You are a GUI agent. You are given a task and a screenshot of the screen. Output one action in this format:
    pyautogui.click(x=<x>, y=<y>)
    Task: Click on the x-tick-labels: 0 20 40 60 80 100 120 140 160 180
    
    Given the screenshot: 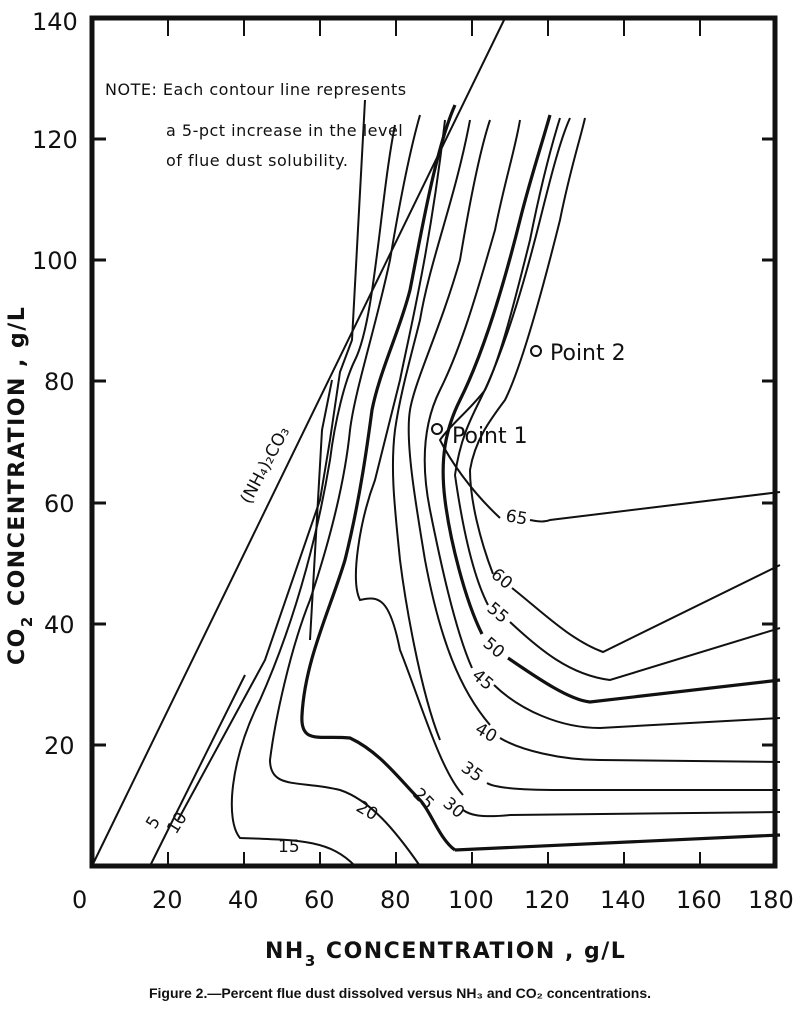 What is the action you would take?
    pyautogui.click(x=433, y=900)
    